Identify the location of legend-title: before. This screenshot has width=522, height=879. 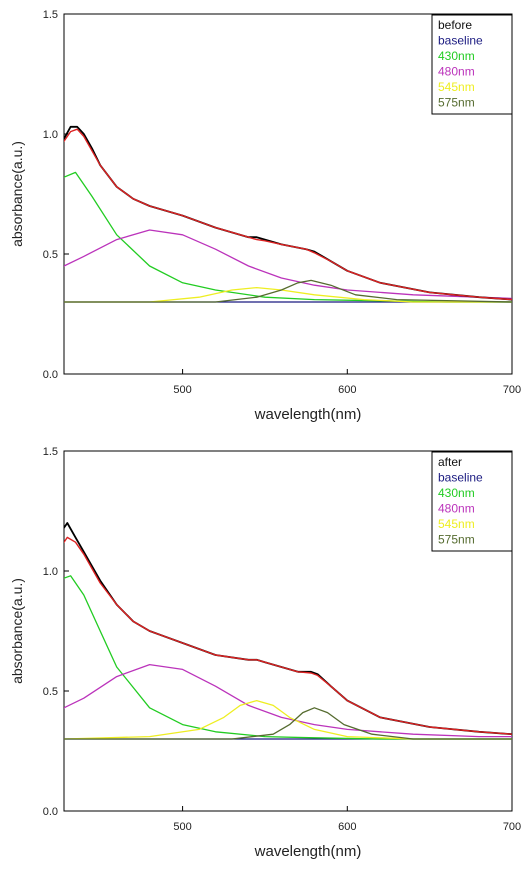
(455, 25).